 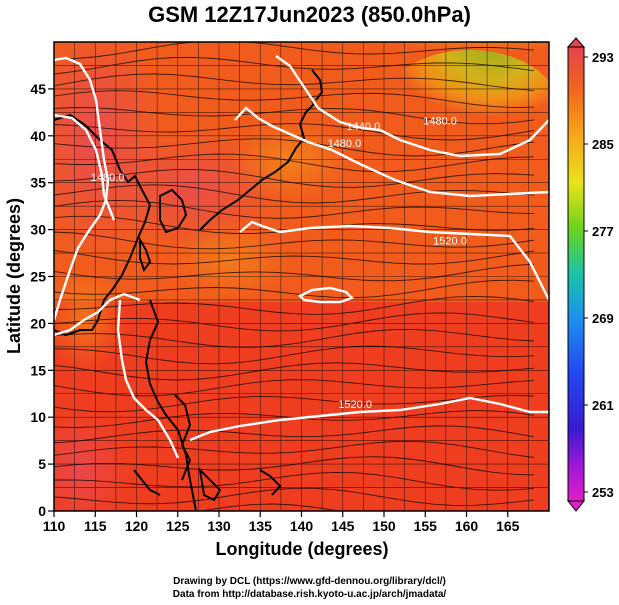 What do you see at coordinates (137, 526) in the screenshot?
I see `x-tick-label: 120` at bounding box center [137, 526].